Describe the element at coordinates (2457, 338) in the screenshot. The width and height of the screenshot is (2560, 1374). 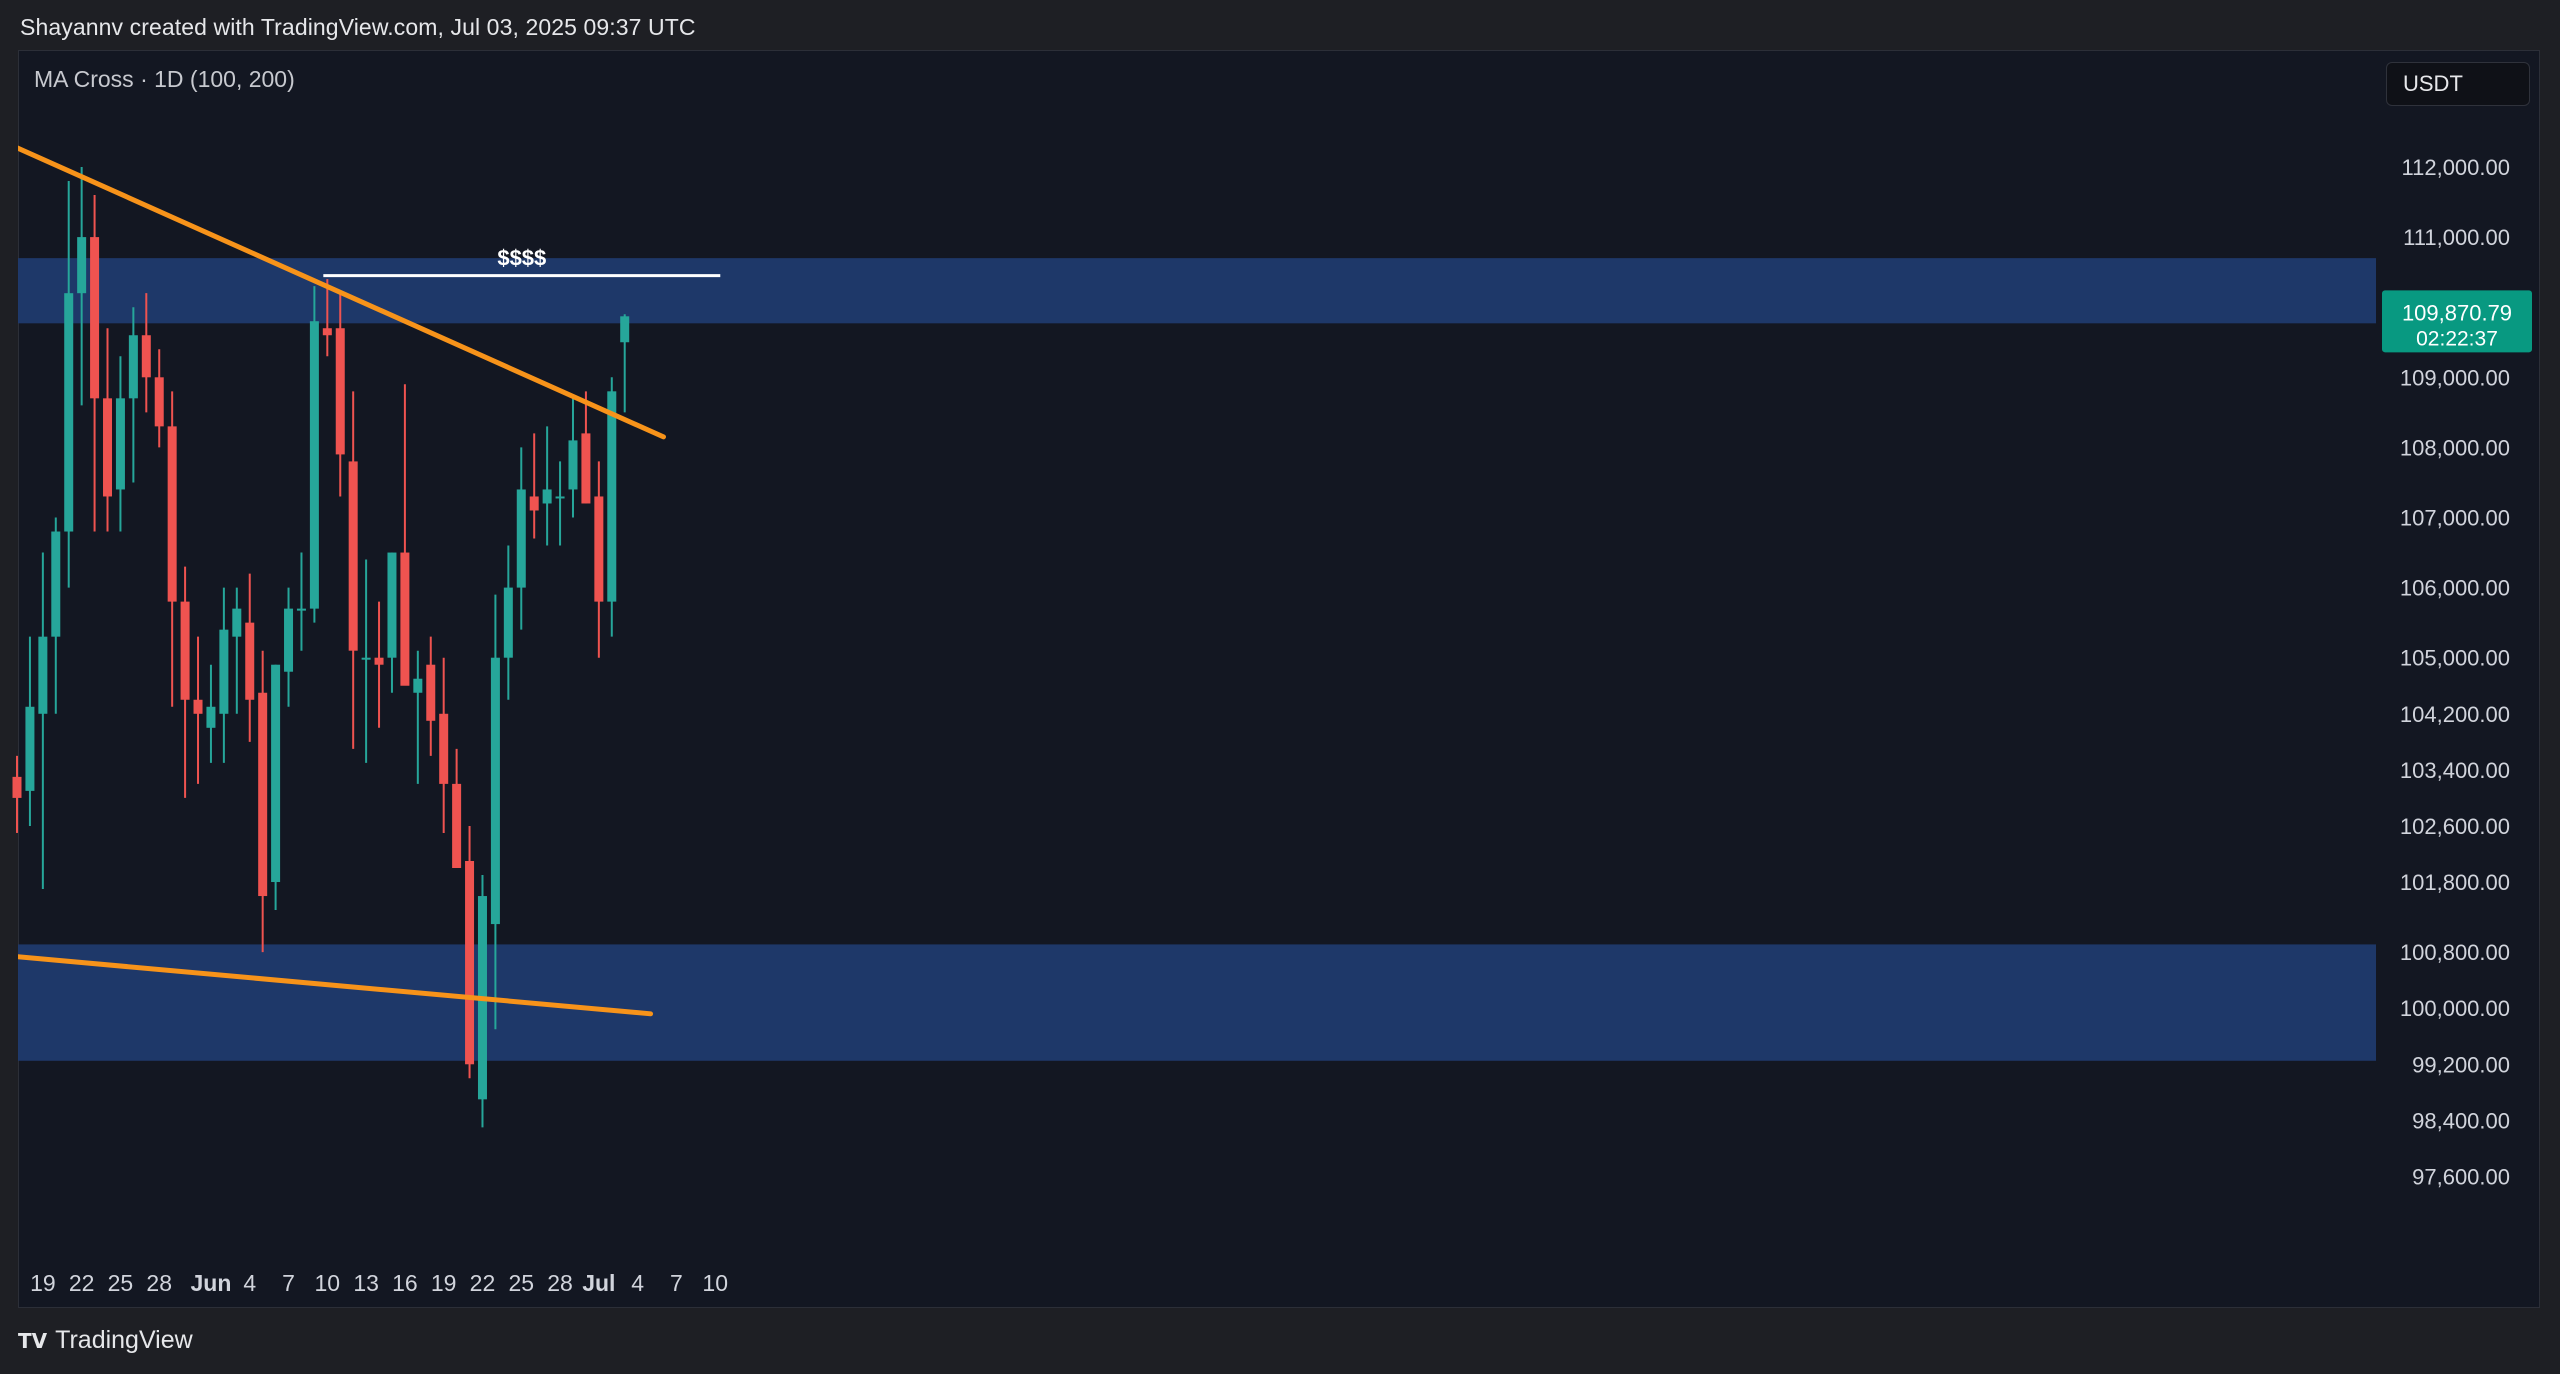
I see `countdown-value: 02:22:37` at that location.